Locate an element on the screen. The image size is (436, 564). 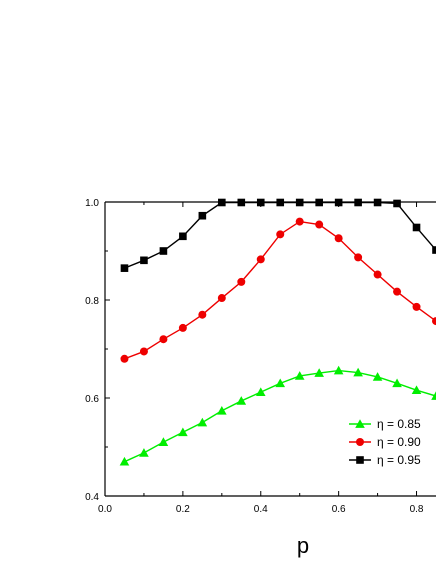
legend-item: η = 0.85 is located at coordinates (385, 424).